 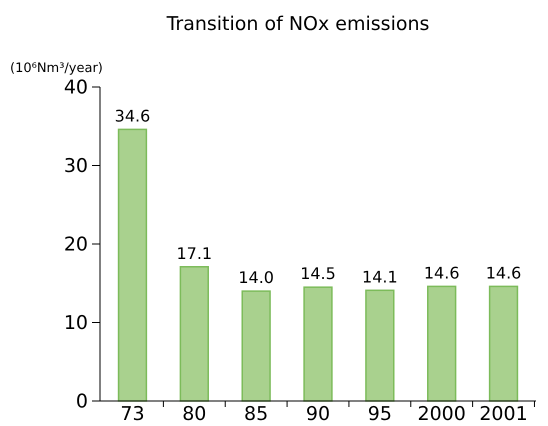 I want to click on x-tick-label: 73, so click(x=132, y=414).